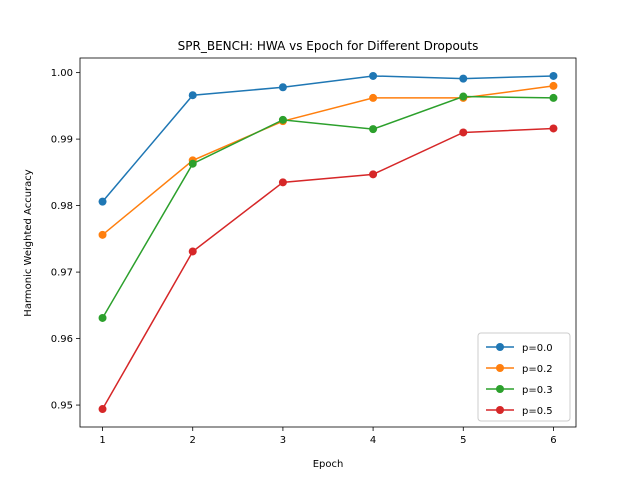  I want to click on x-tick-label: 3, so click(283, 440).